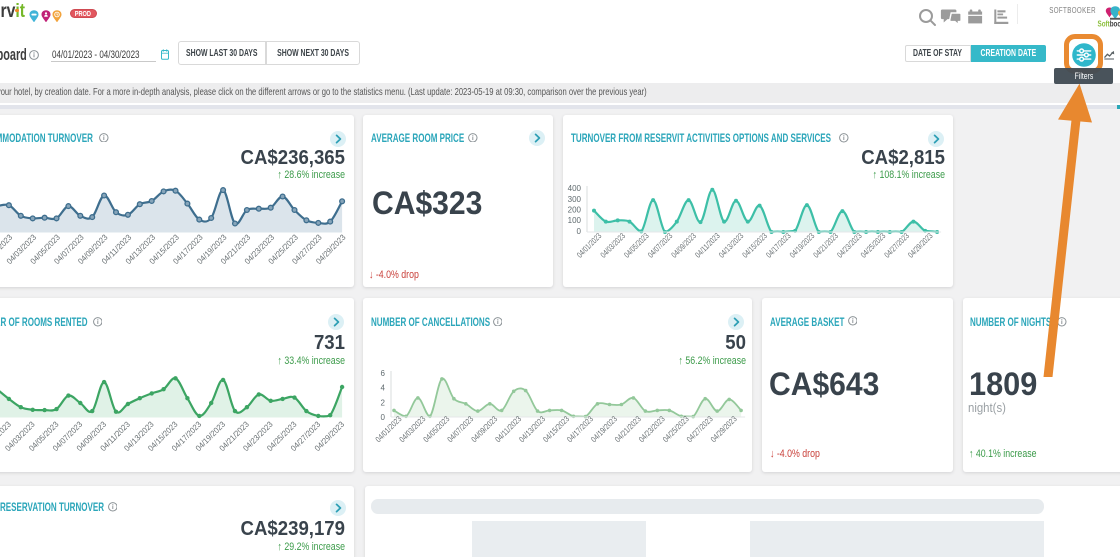 The image size is (1120, 557). What do you see at coordinates (575, 188) in the screenshot?
I see `svg-text: 400` at bounding box center [575, 188].